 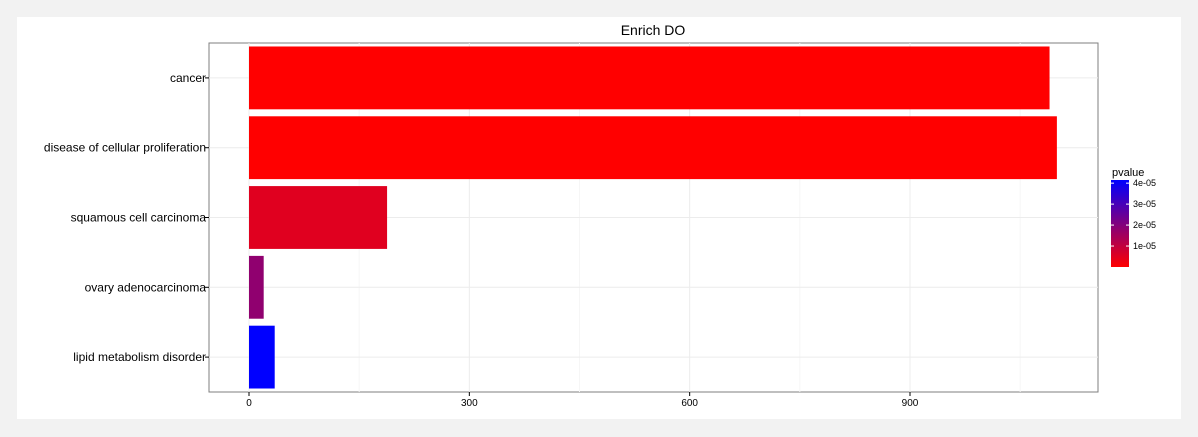 I want to click on x-tick-label: 300, so click(x=469, y=403).